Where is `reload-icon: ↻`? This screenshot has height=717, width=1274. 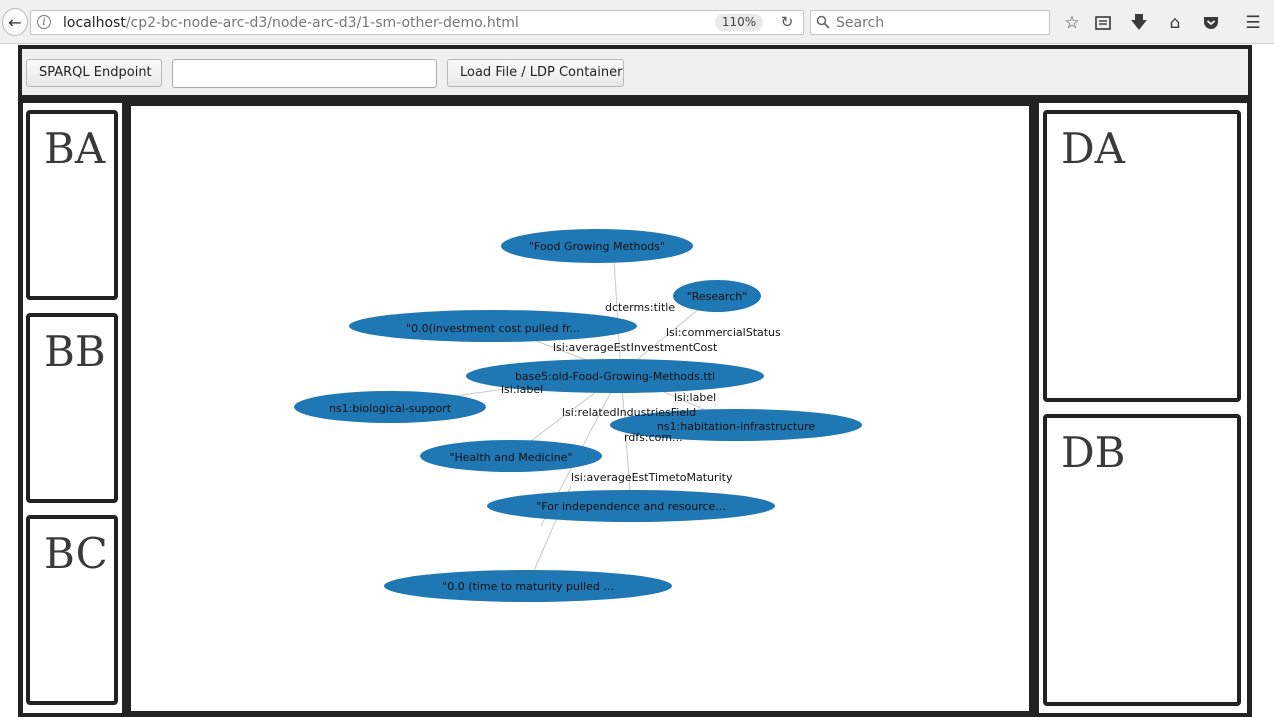
reload-icon: ↻ is located at coordinates (787, 22).